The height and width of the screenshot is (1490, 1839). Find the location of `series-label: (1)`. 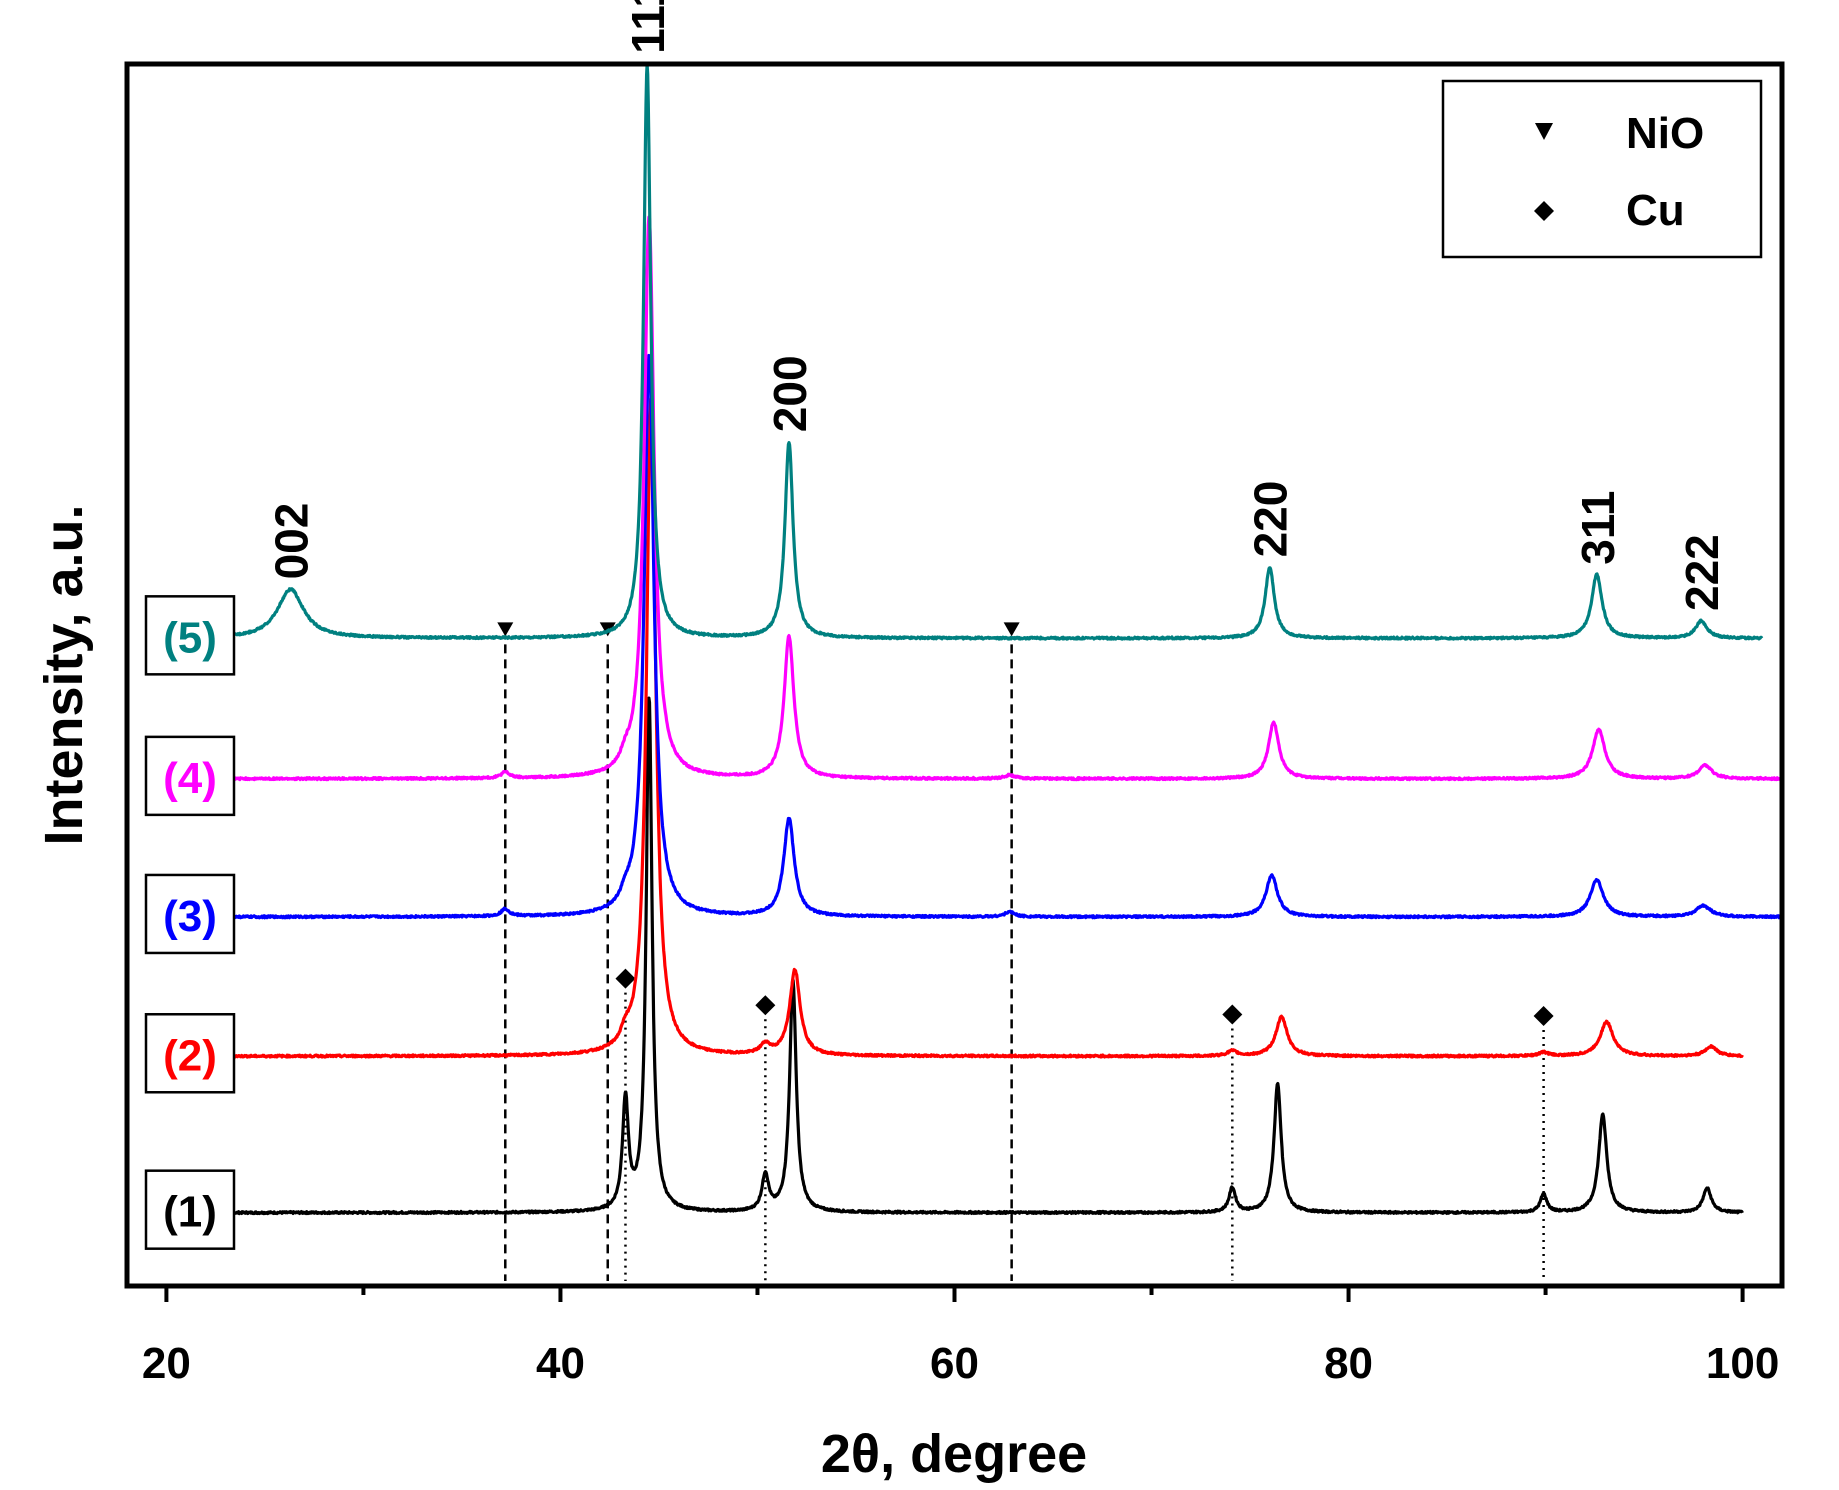

series-label: (1) is located at coordinates (190, 1212).